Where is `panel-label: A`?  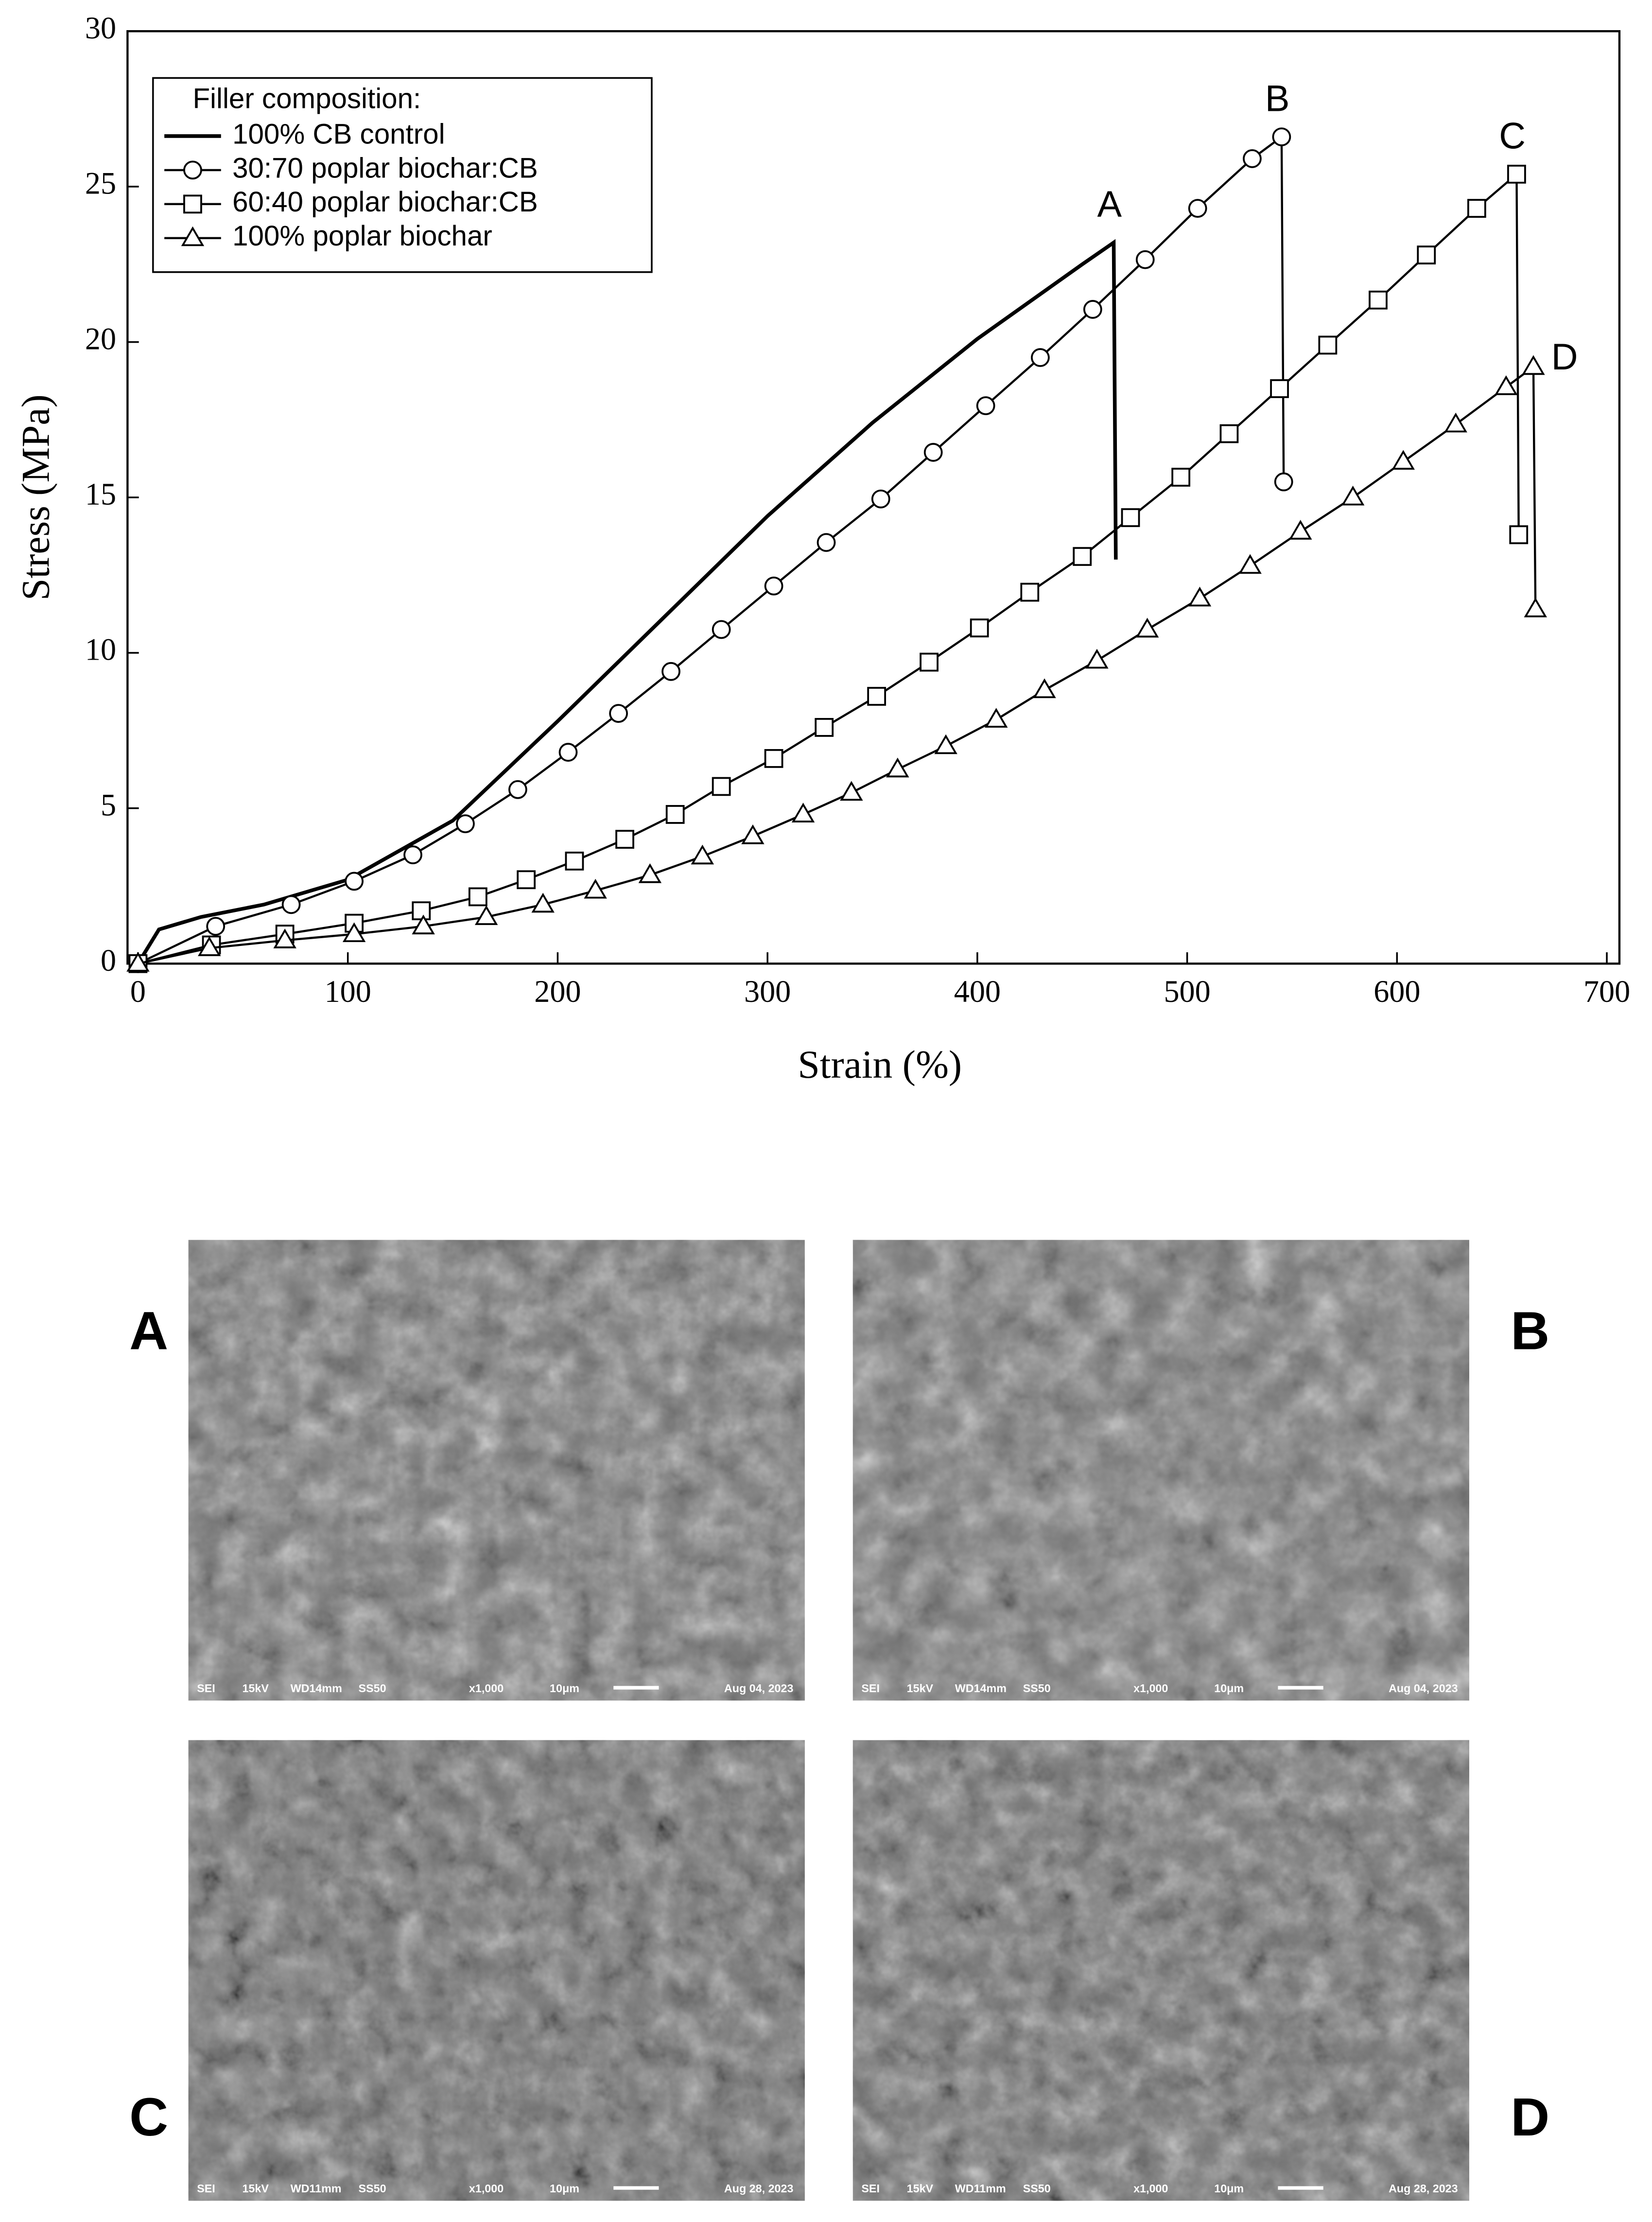 panel-label: A is located at coordinates (148, 1331).